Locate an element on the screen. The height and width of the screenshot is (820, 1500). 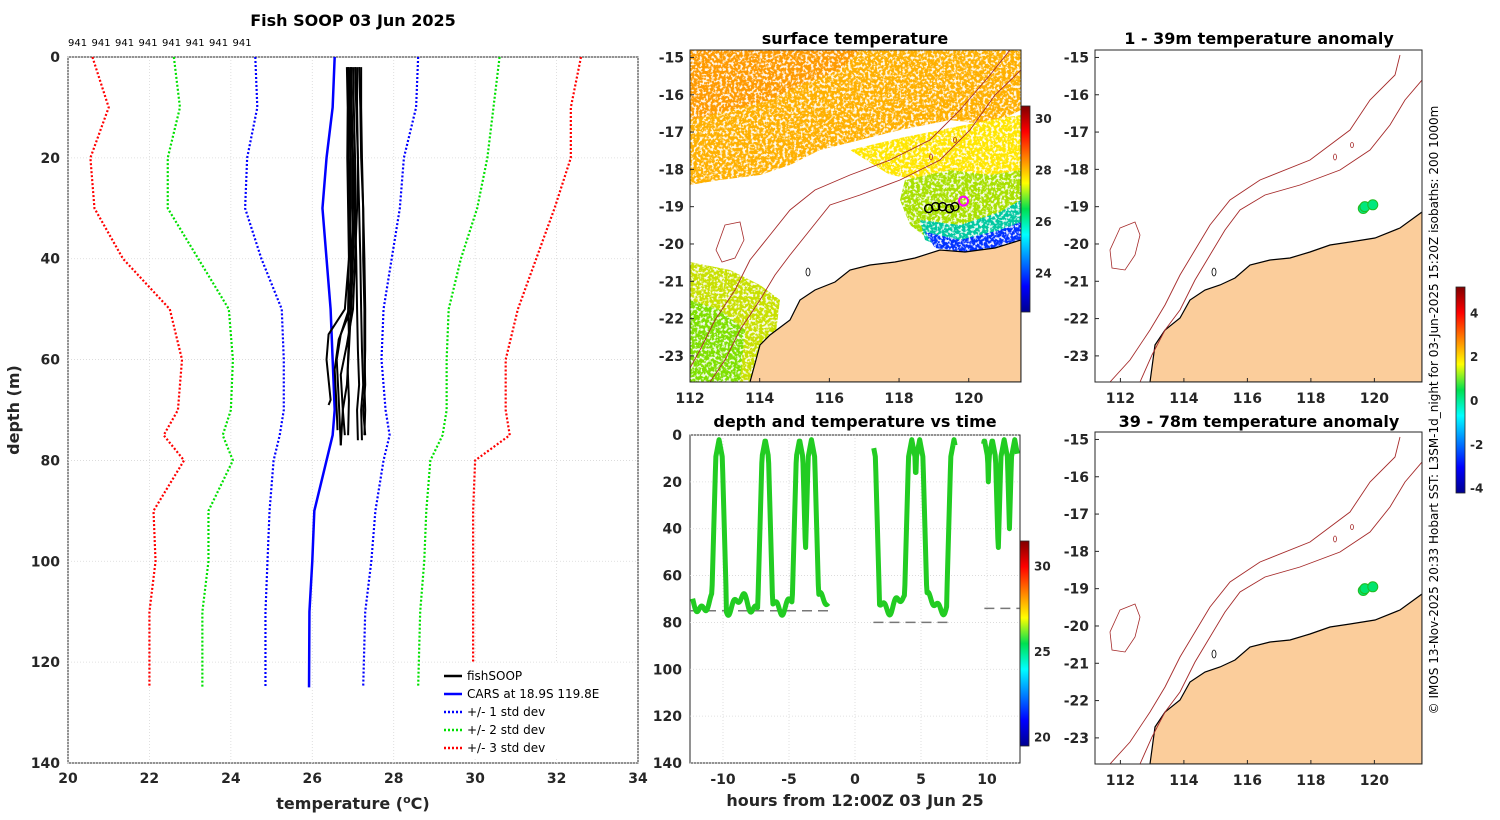
figure-title: Fish SOOP 03 Jun 2025 is located at coordinates (353, 20).